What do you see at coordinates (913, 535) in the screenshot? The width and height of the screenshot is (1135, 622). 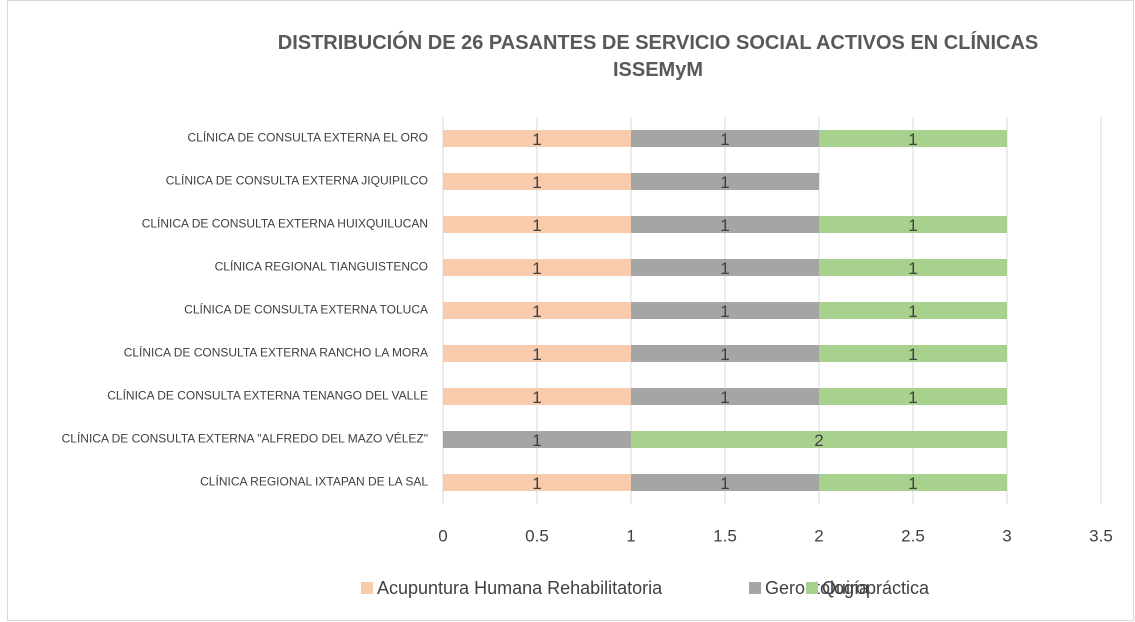 I see `x-tick-label: 2.5` at bounding box center [913, 535].